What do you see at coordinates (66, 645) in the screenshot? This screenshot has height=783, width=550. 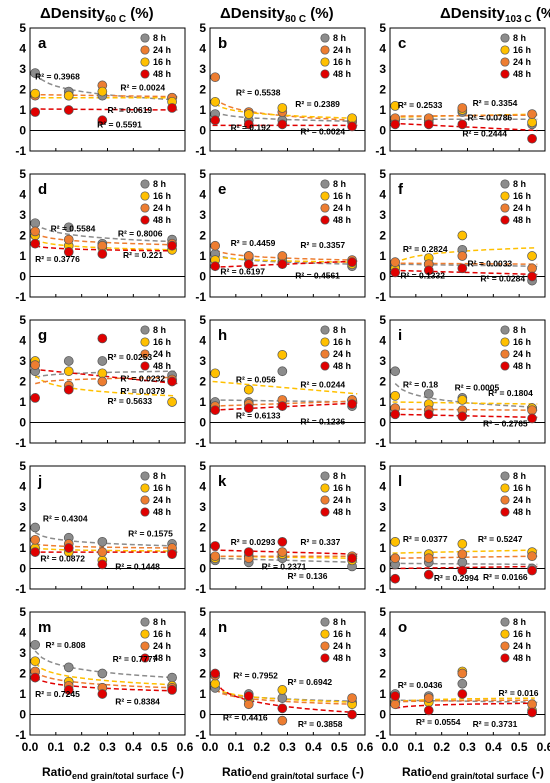 I see `r2-annotation: R² = 0.808` at bounding box center [66, 645].